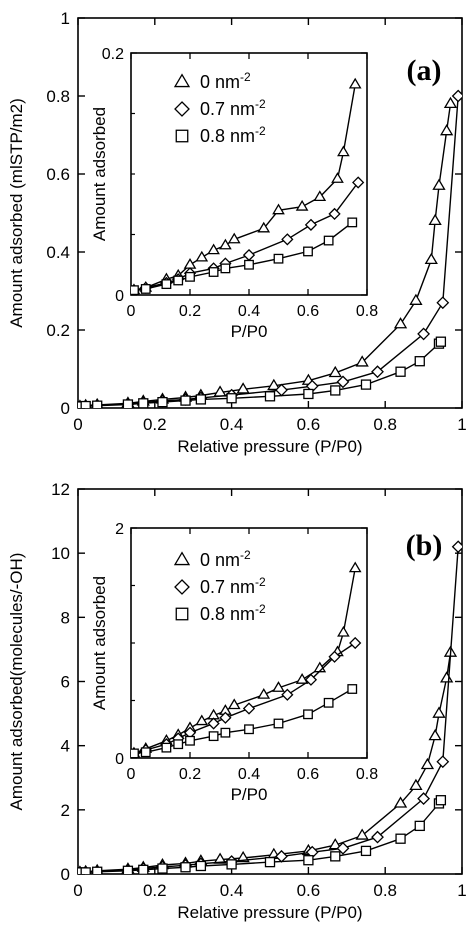  What do you see at coordinates (16, 213) in the screenshot?
I see `y-axis-label: Amount adsorbed (mlSTP/m2)` at bounding box center [16, 213].